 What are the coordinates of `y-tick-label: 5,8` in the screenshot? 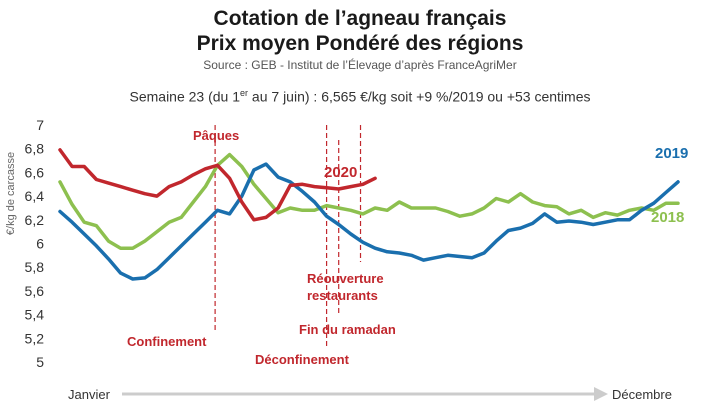 It's located at (35, 267).